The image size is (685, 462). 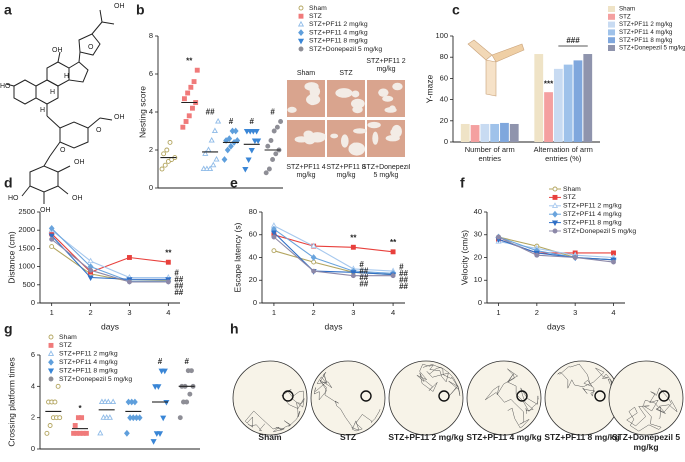 What do you see at coordinates (446, 141) in the screenshot?
I see `y-tick-label: 0` at bounding box center [446, 141].